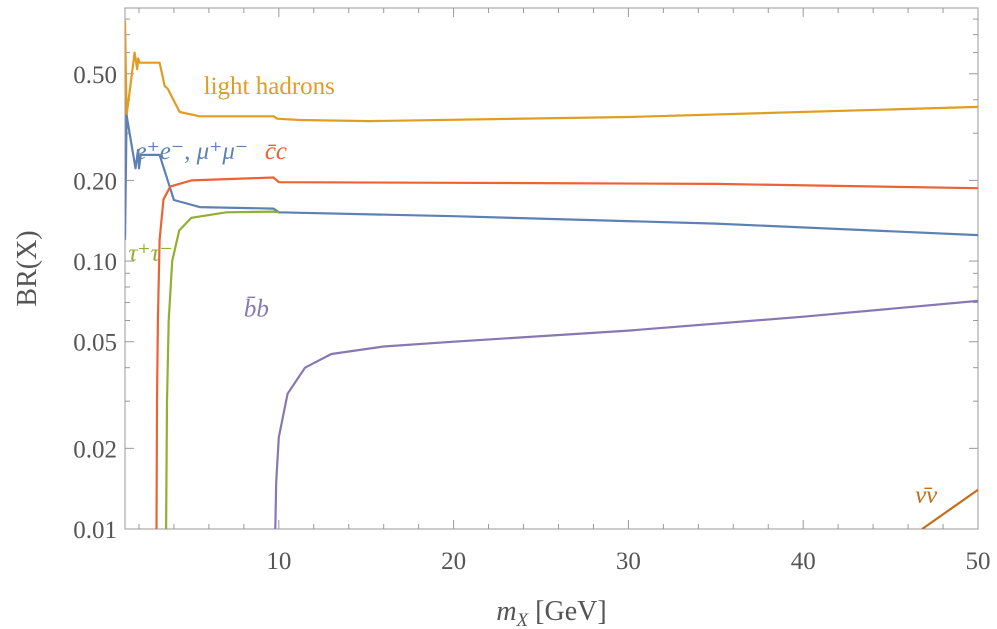 The height and width of the screenshot is (629, 997). What do you see at coordinates (95, 75) in the screenshot?
I see `y-tick-label: 0.50` at bounding box center [95, 75].